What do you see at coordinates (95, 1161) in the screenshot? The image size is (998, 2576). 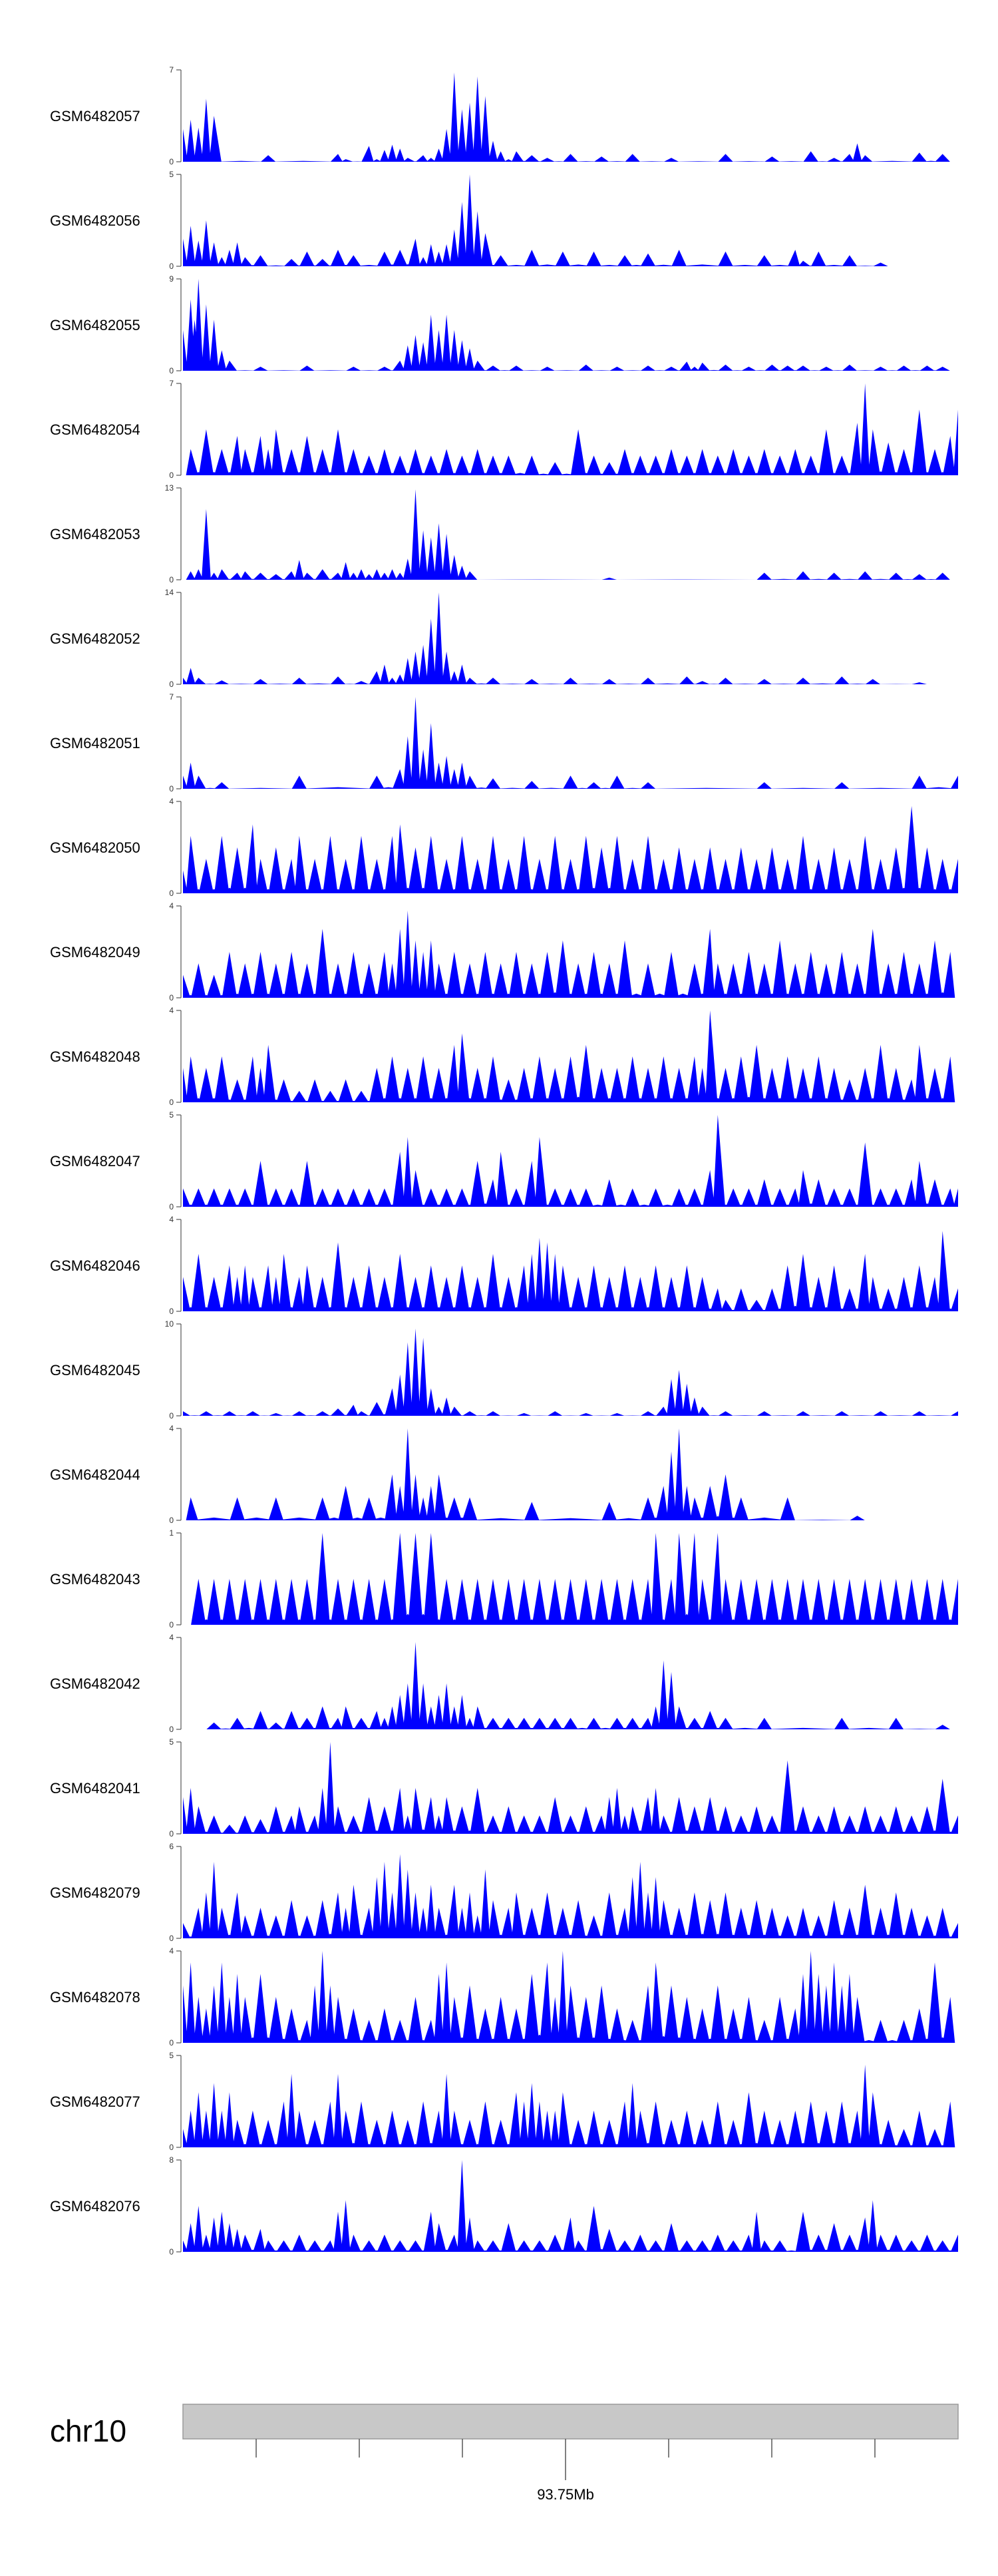 I see `track-label: GSM6482047` at bounding box center [95, 1161].